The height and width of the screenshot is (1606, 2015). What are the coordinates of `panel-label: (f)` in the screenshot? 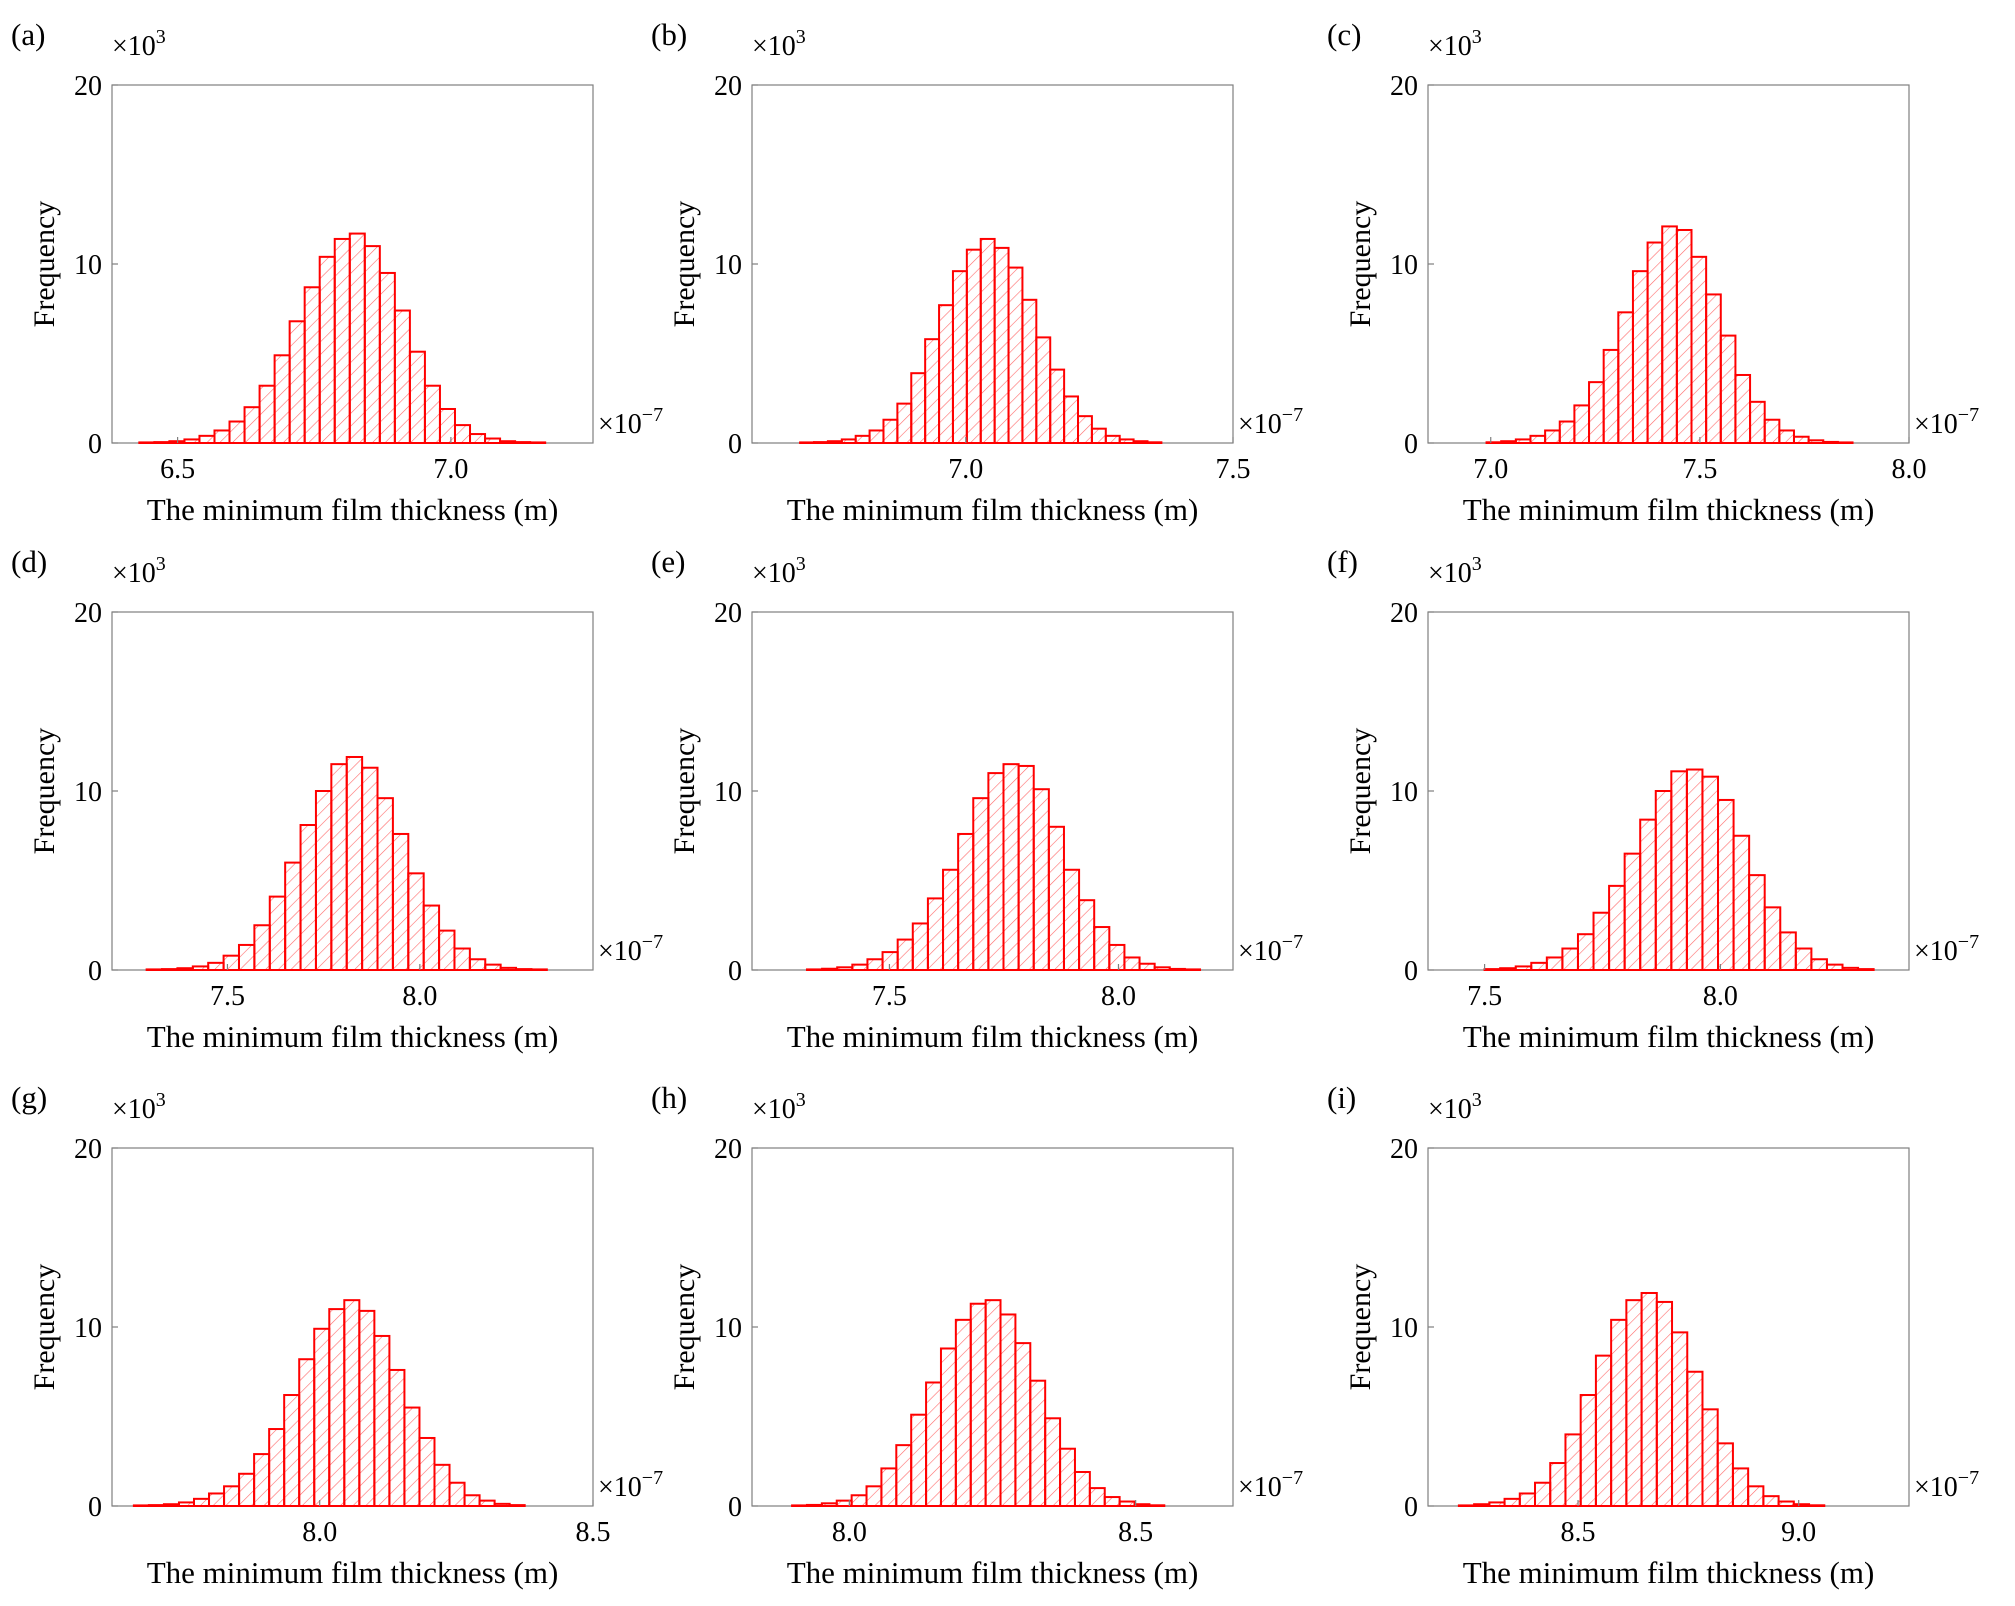 It's located at (1342, 561).